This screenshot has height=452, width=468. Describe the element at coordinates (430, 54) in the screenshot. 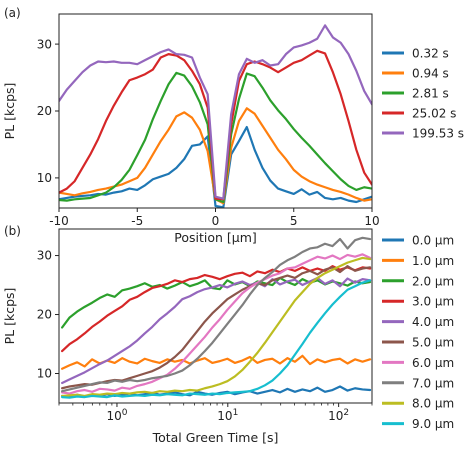

I see `legend-label: 0.32 s` at that location.